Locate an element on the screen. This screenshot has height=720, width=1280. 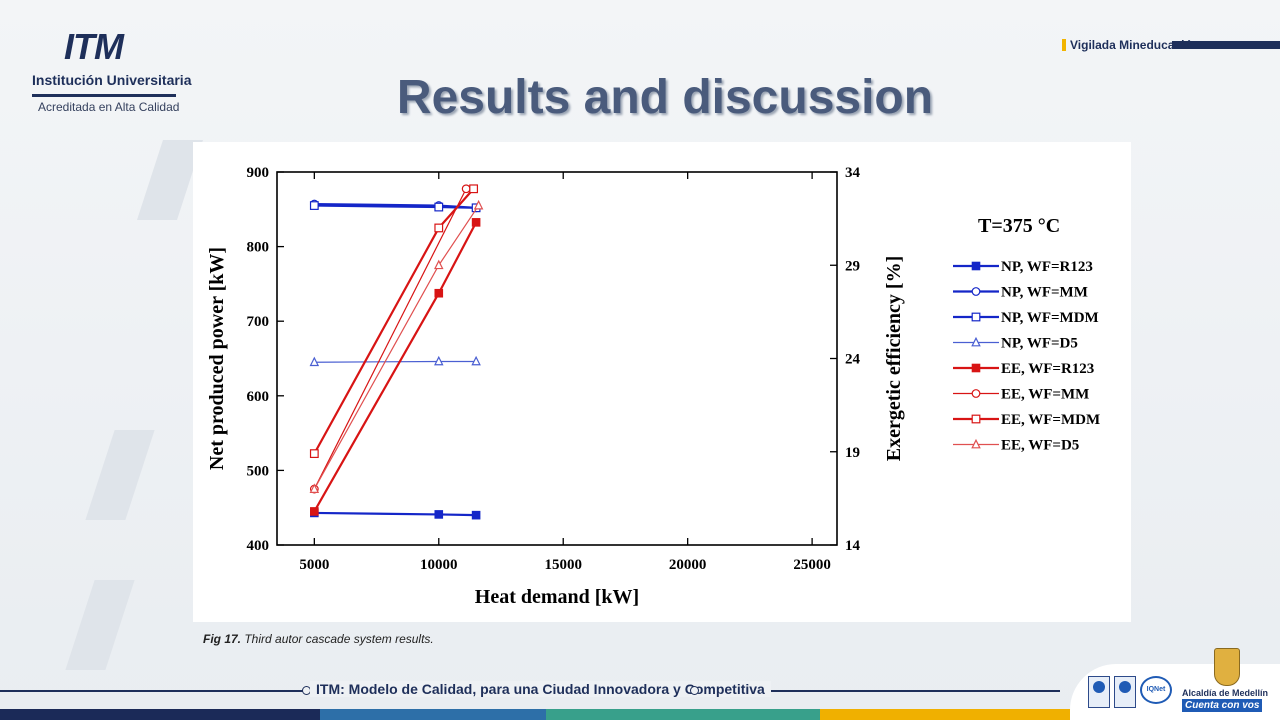
legend-title: T=375 °C is located at coordinates (1019, 226).